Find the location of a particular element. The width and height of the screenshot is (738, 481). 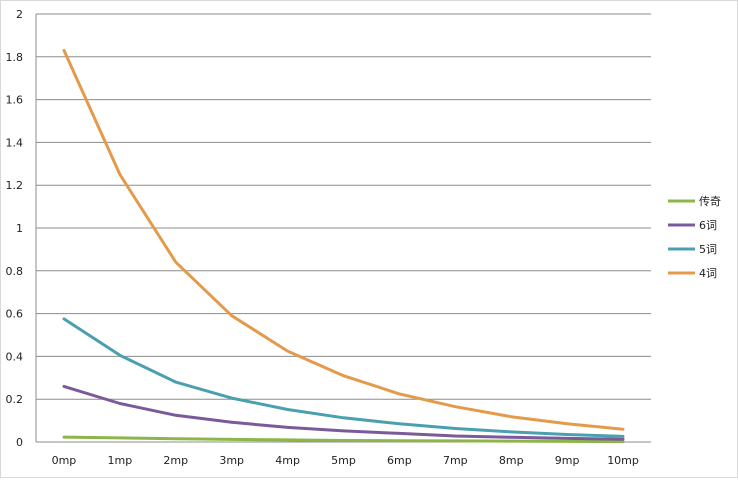

y-tick-label: 0.8 is located at coordinates (15, 271).